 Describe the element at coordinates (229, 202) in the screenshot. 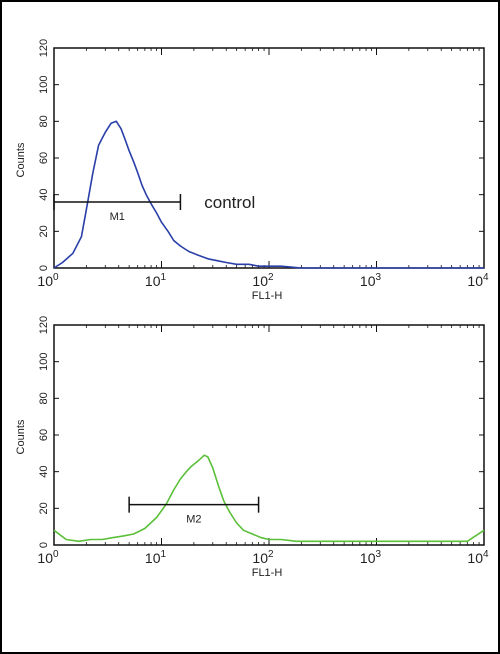

I see `annotation-label: control` at that location.